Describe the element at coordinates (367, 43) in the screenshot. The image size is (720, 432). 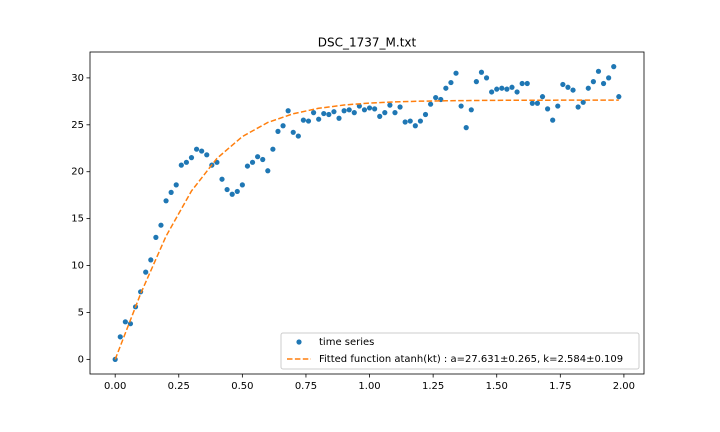
I see `chart-title: DSC_1737_M.txt` at that location.